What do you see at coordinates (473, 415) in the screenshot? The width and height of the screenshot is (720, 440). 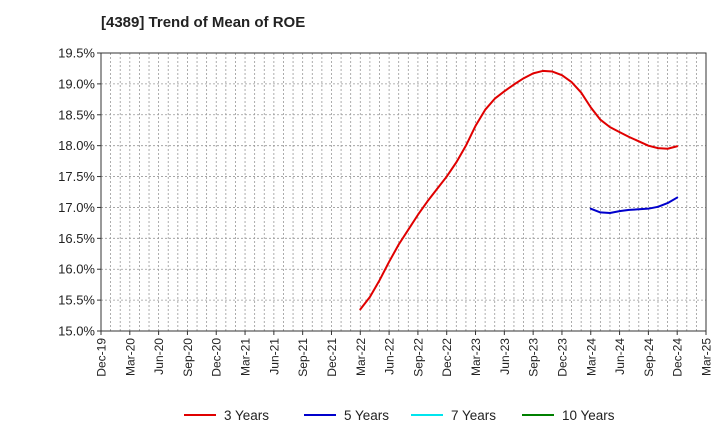 I see `legend-label-7-years: 7 Years` at bounding box center [473, 415].